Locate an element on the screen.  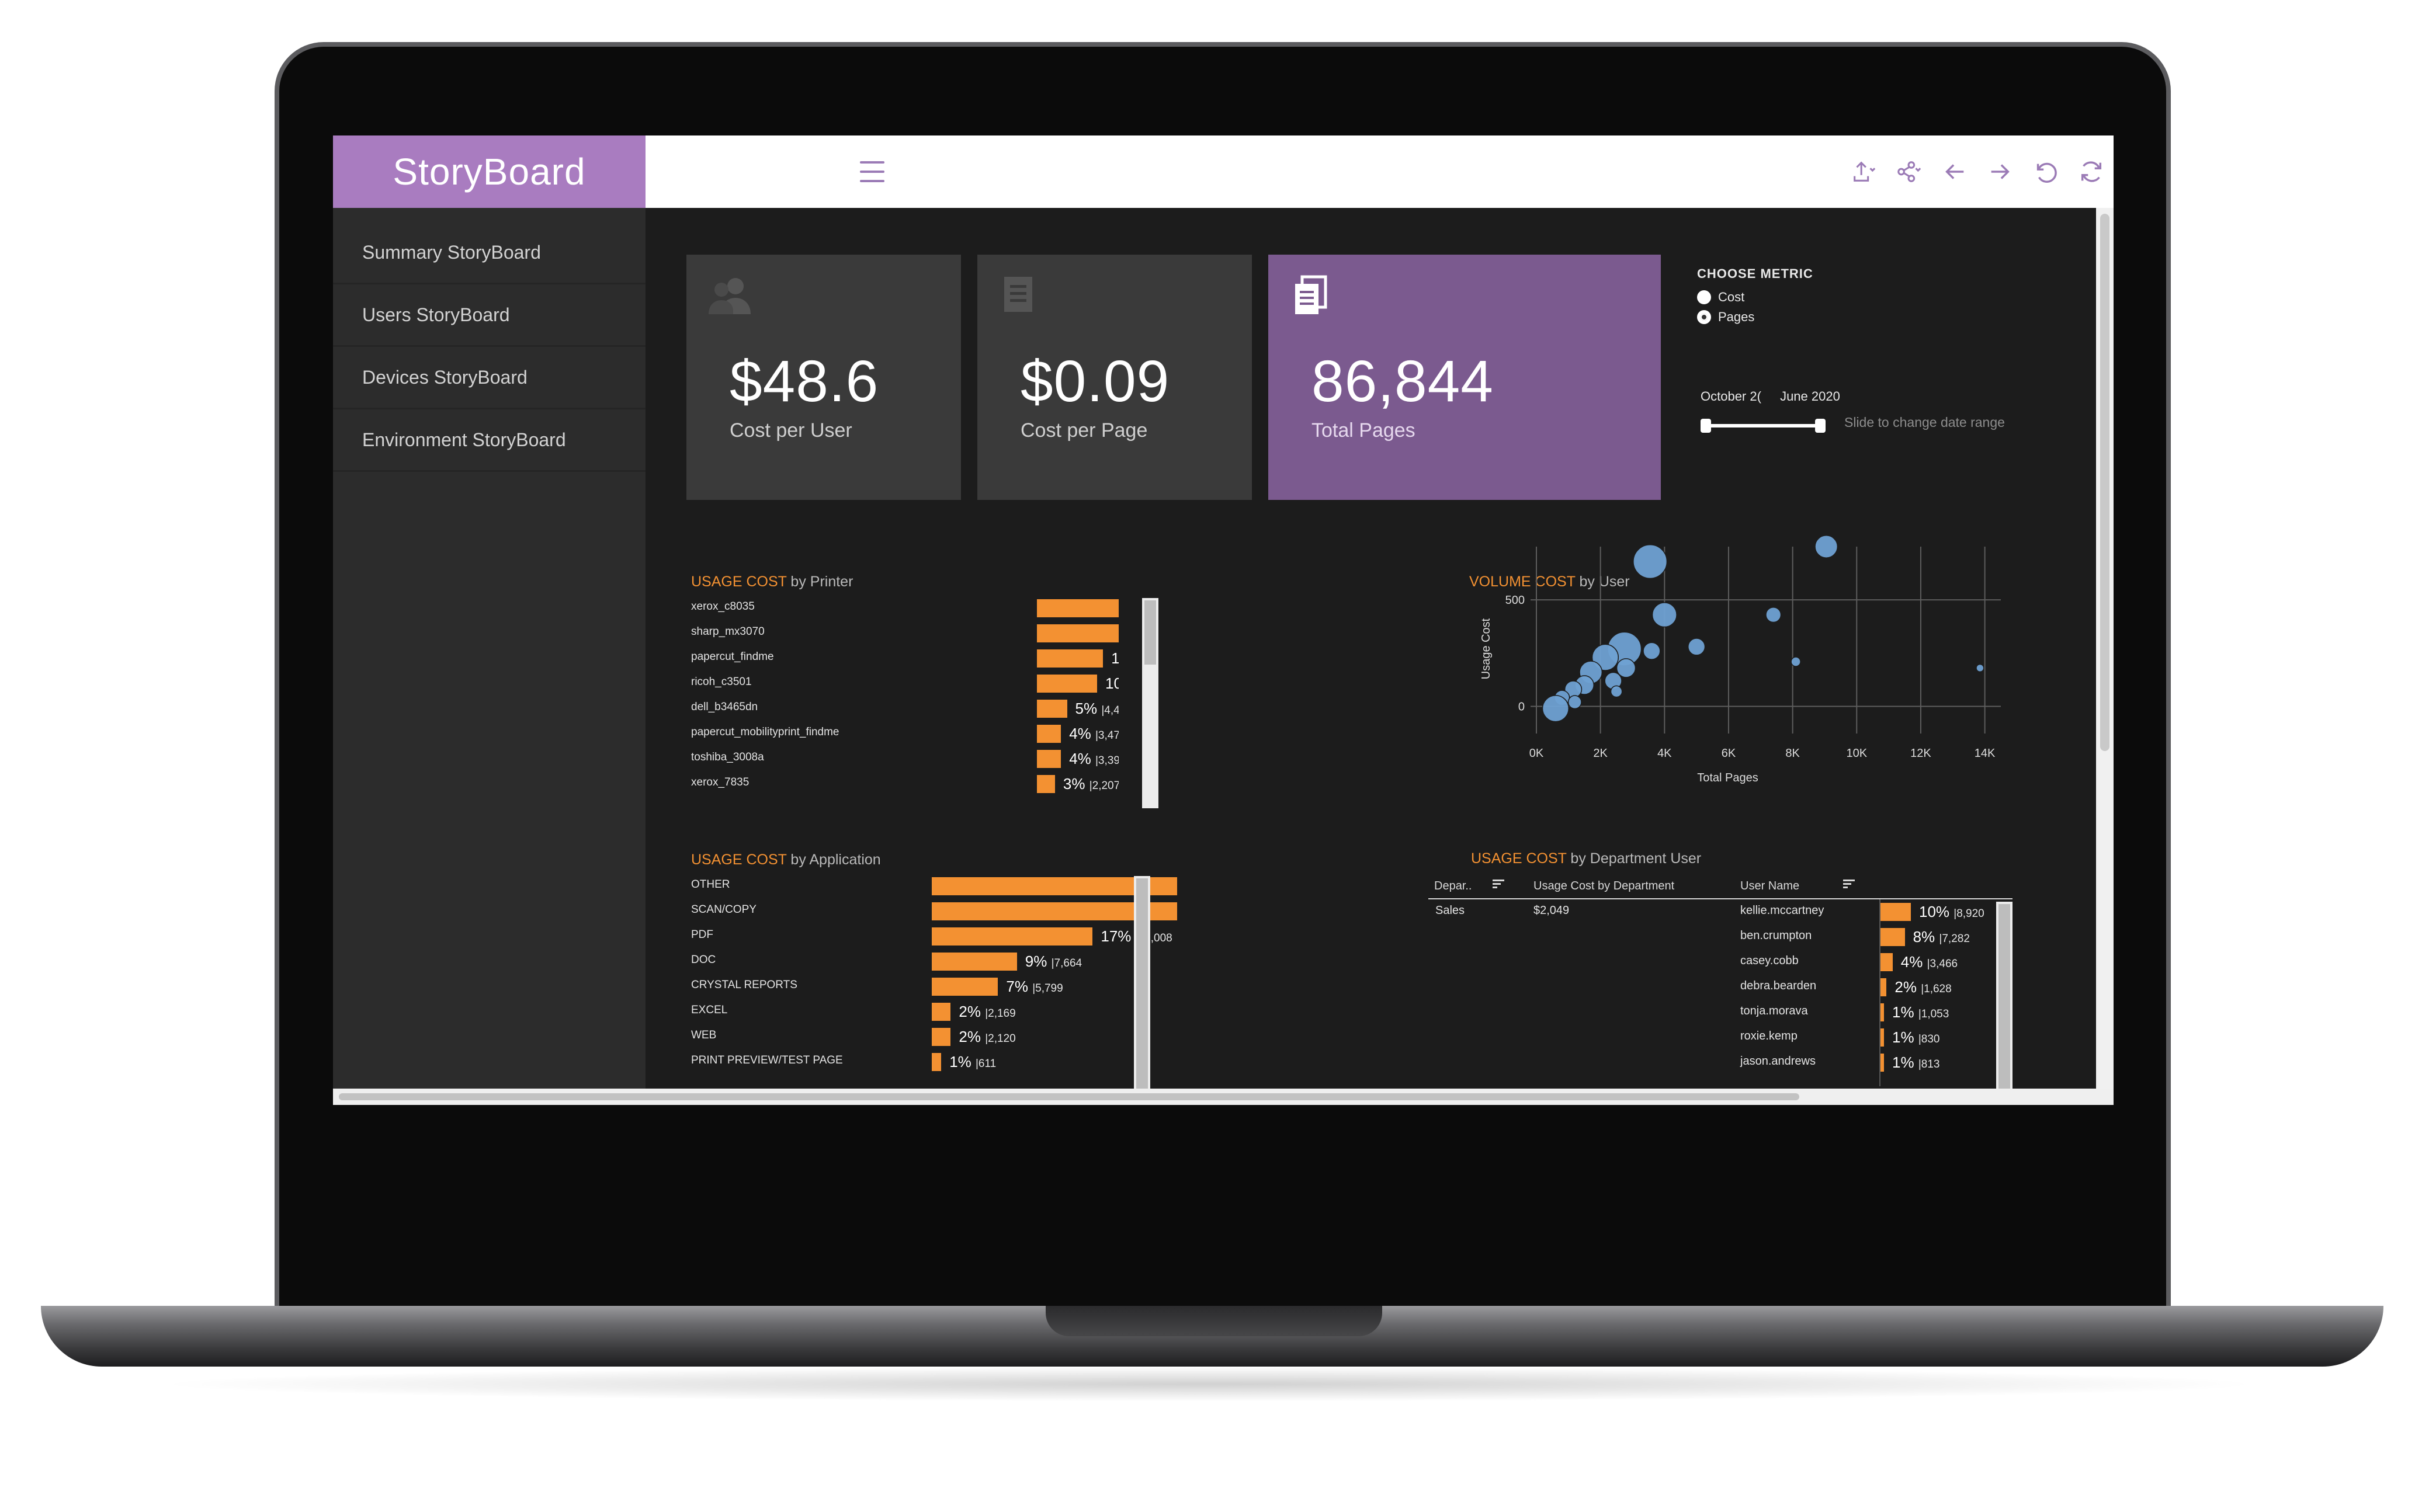
user-bar-value: |7,282 is located at coordinates (1955, 939).